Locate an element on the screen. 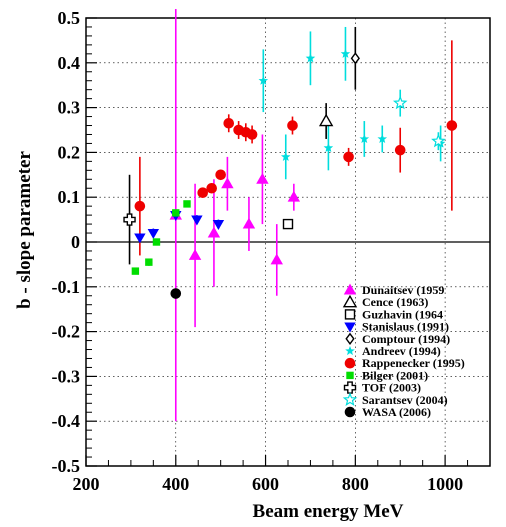 The width and height of the screenshot is (506, 527). y-tick-label: -0.3 is located at coordinates (66, 376).